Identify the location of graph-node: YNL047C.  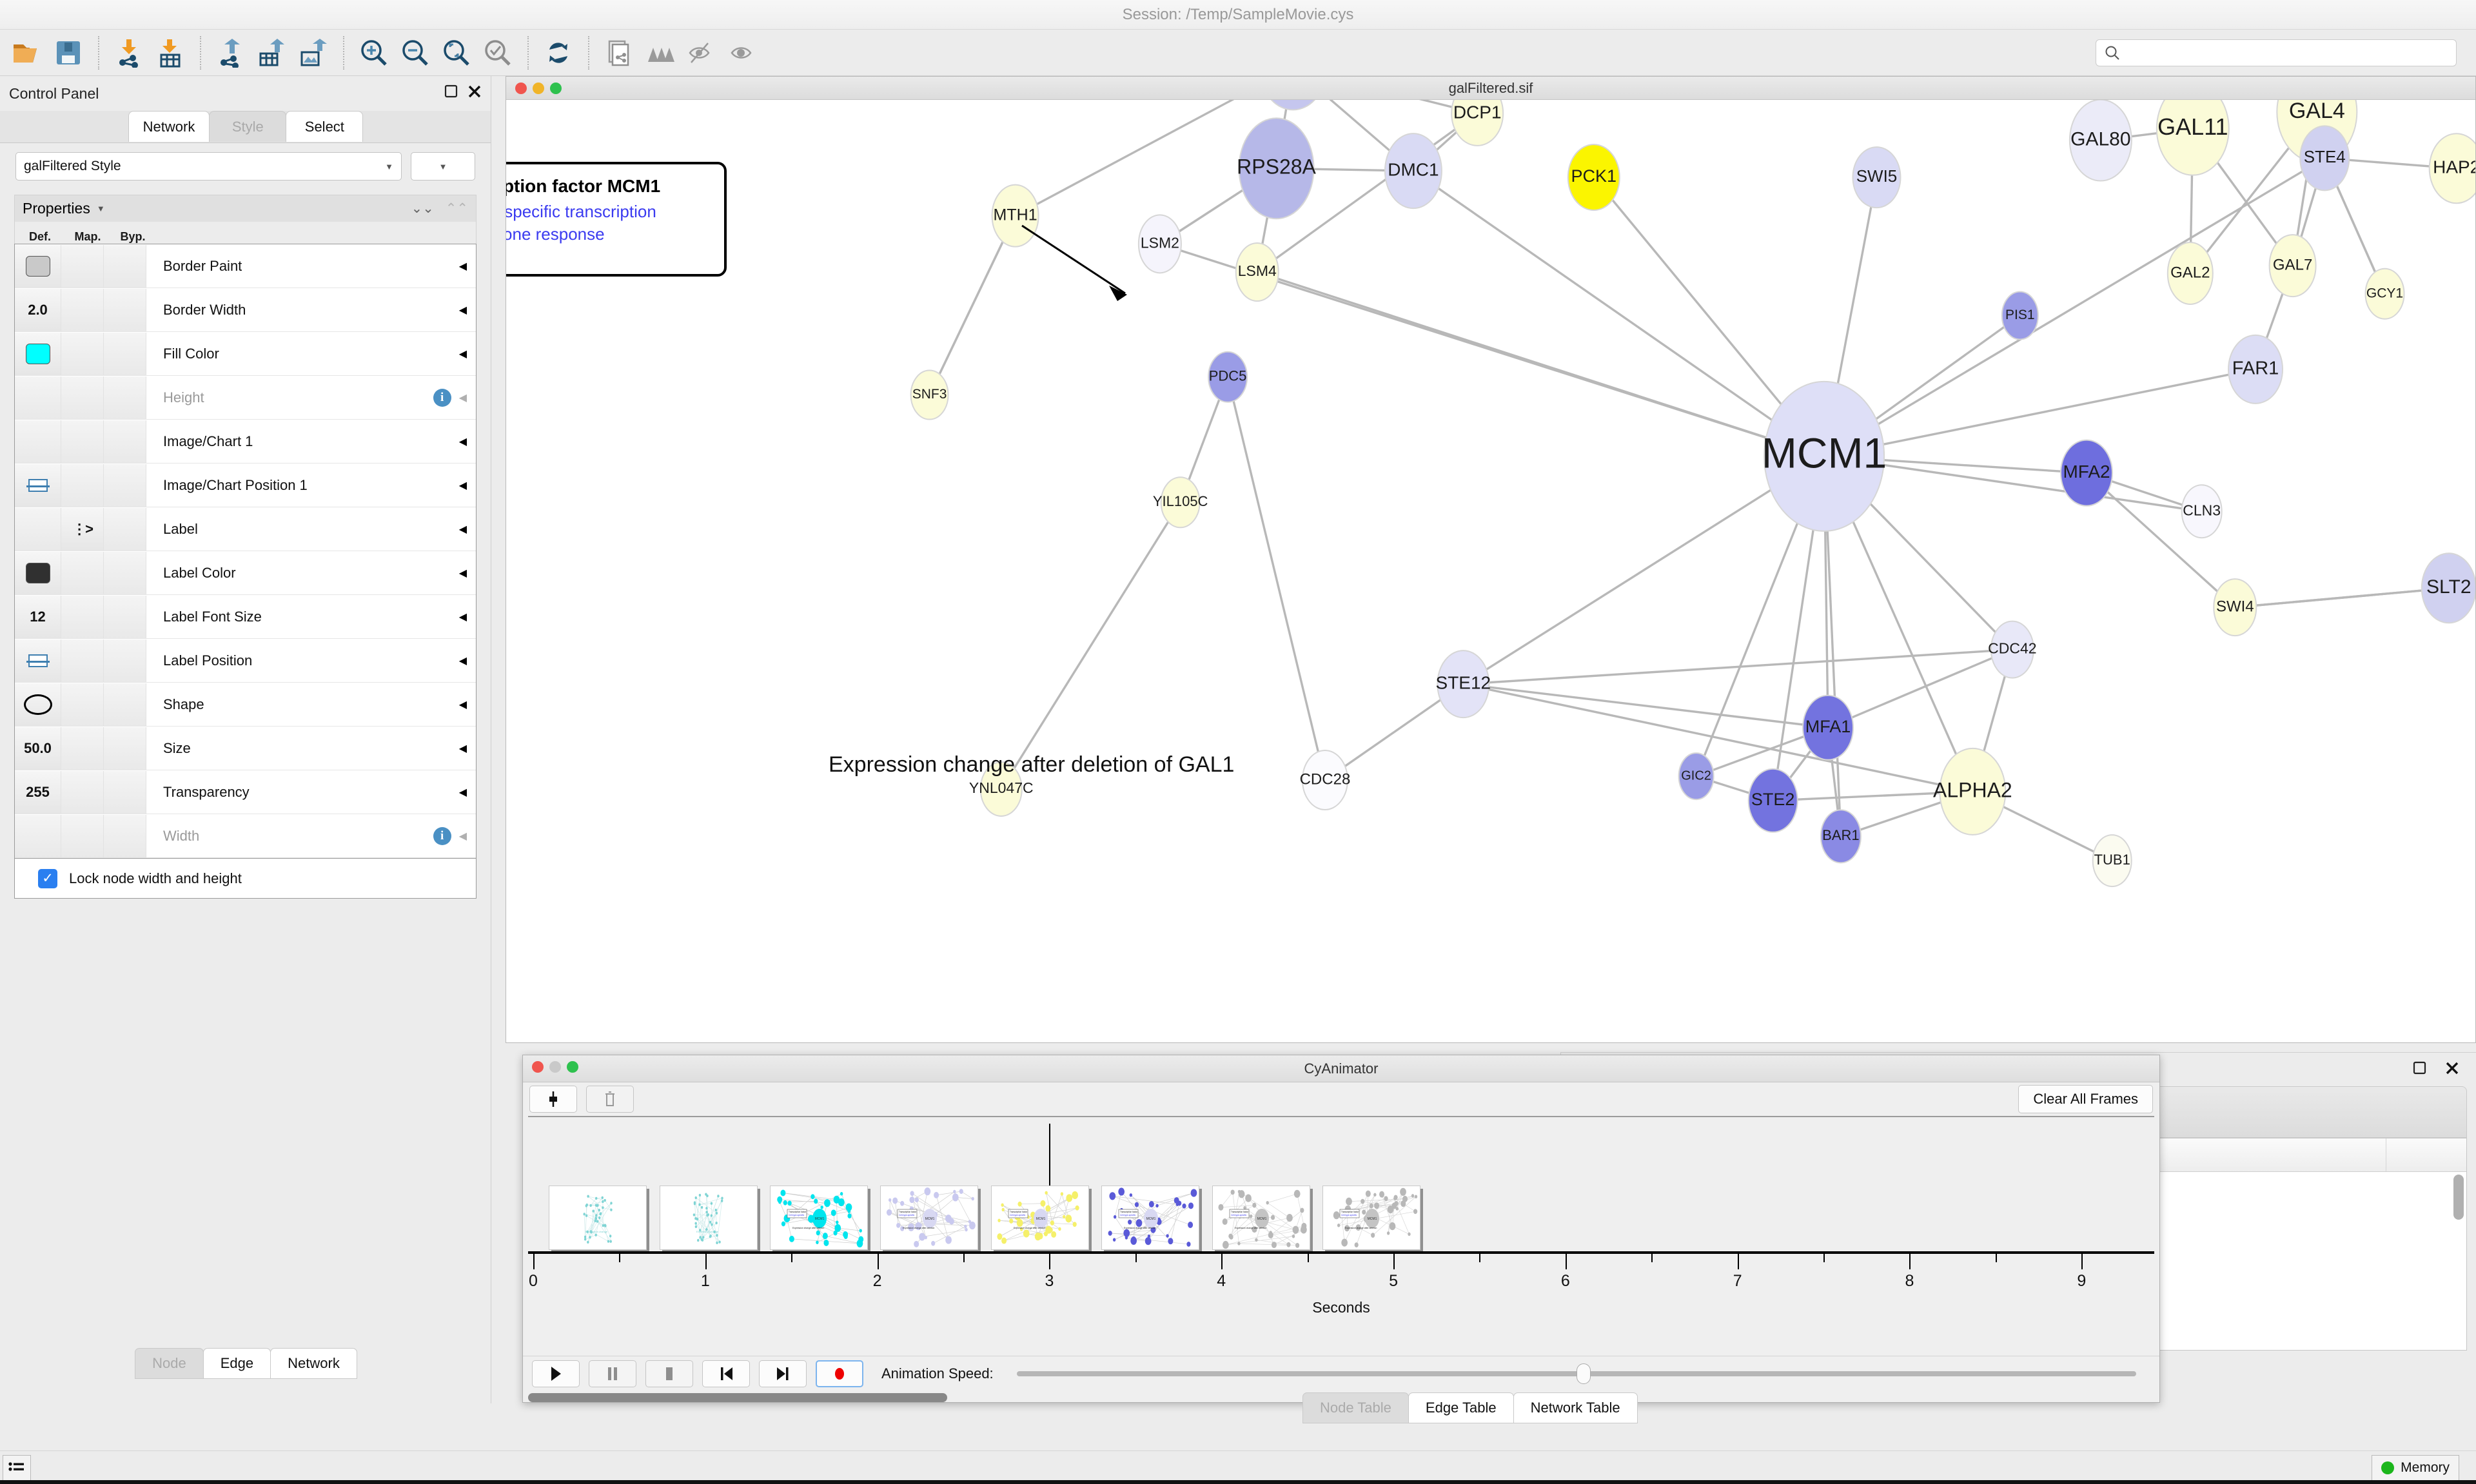
(1001, 789).